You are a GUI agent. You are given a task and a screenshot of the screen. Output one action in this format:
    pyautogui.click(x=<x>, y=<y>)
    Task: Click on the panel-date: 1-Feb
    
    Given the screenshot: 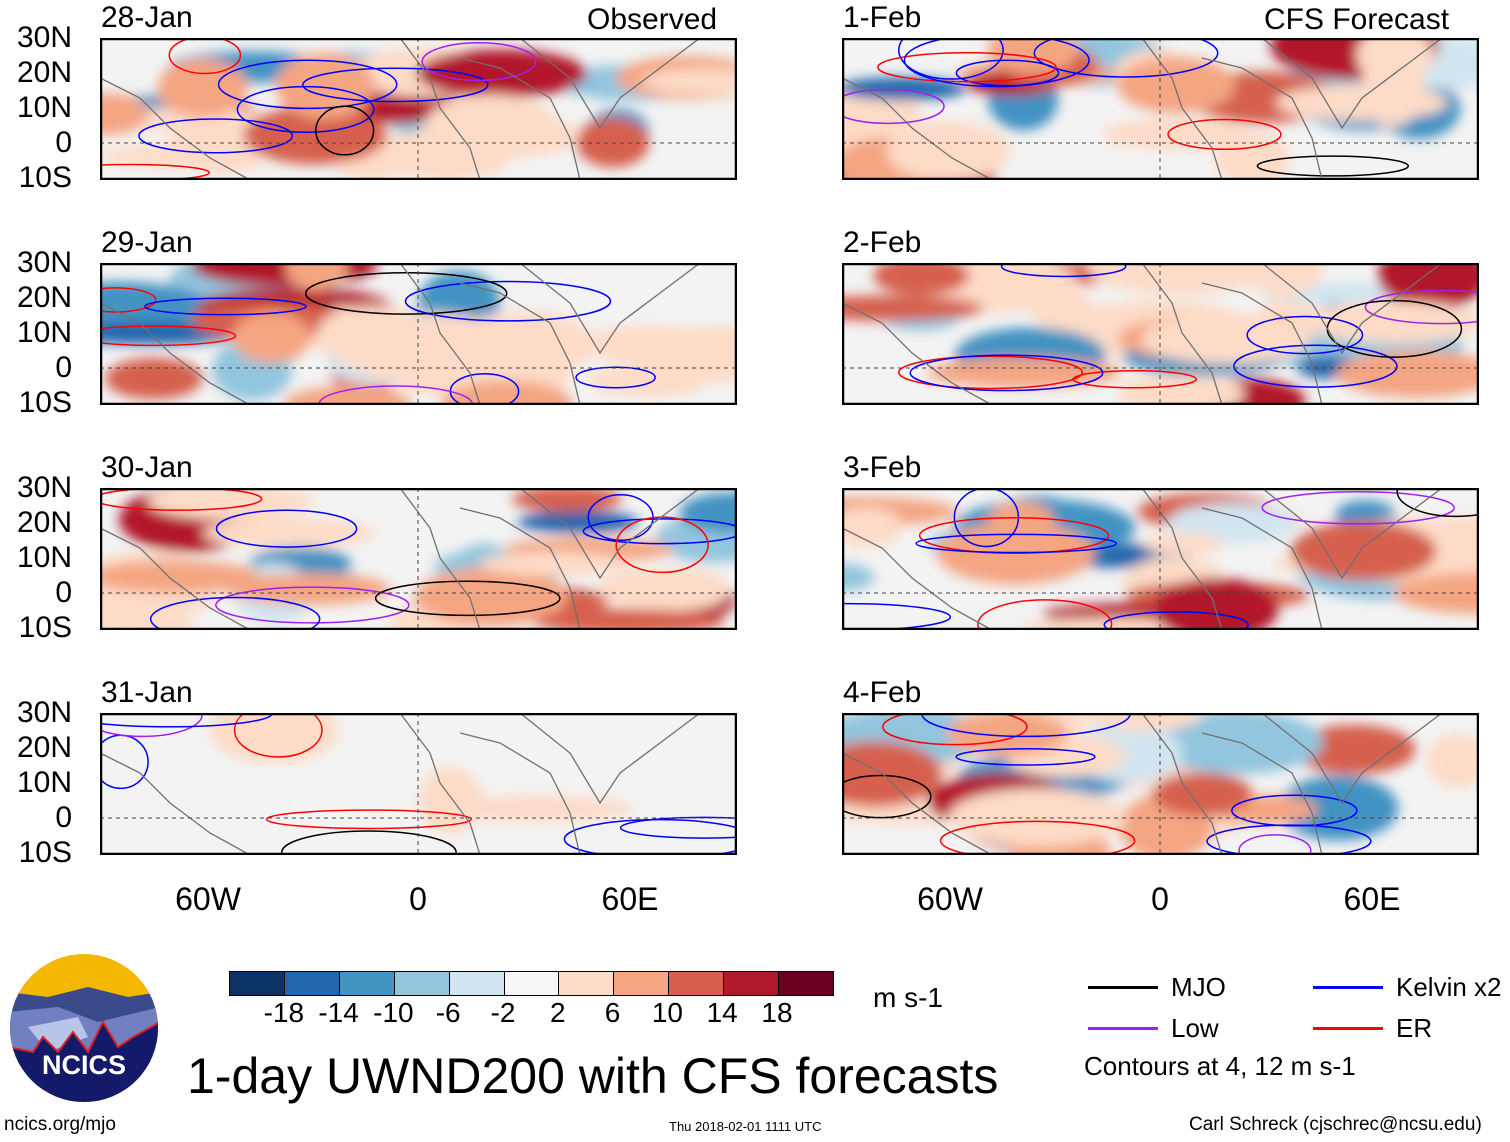 What is the action you would take?
    pyautogui.click(x=882, y=17)
    